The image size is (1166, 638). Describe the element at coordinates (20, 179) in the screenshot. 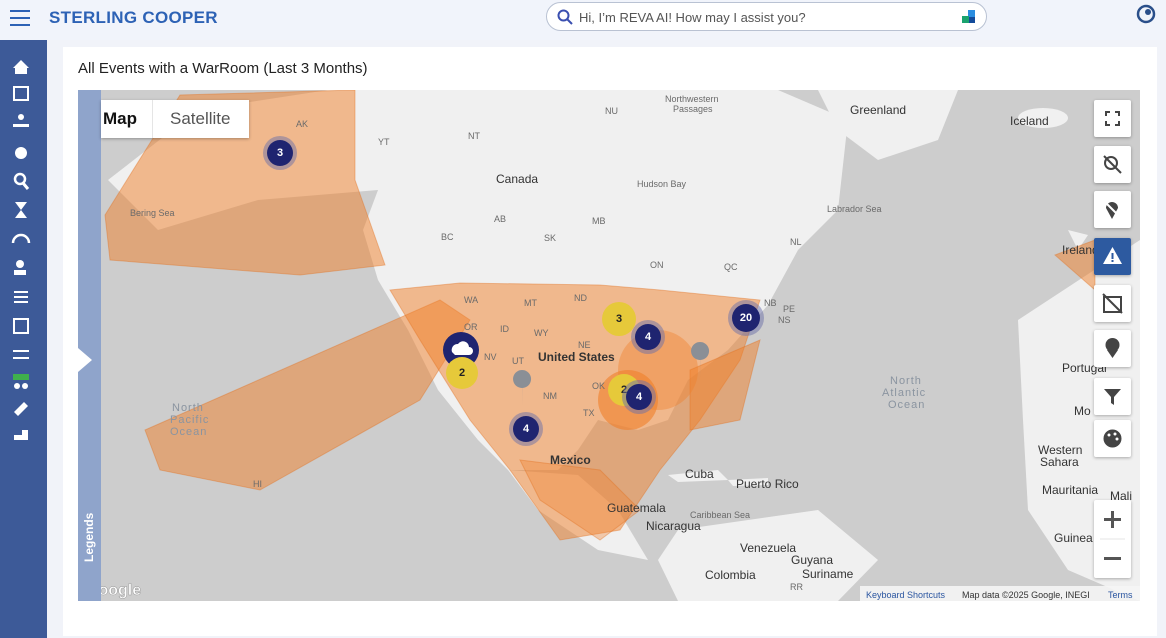

I see `search-user-icon` at that location.